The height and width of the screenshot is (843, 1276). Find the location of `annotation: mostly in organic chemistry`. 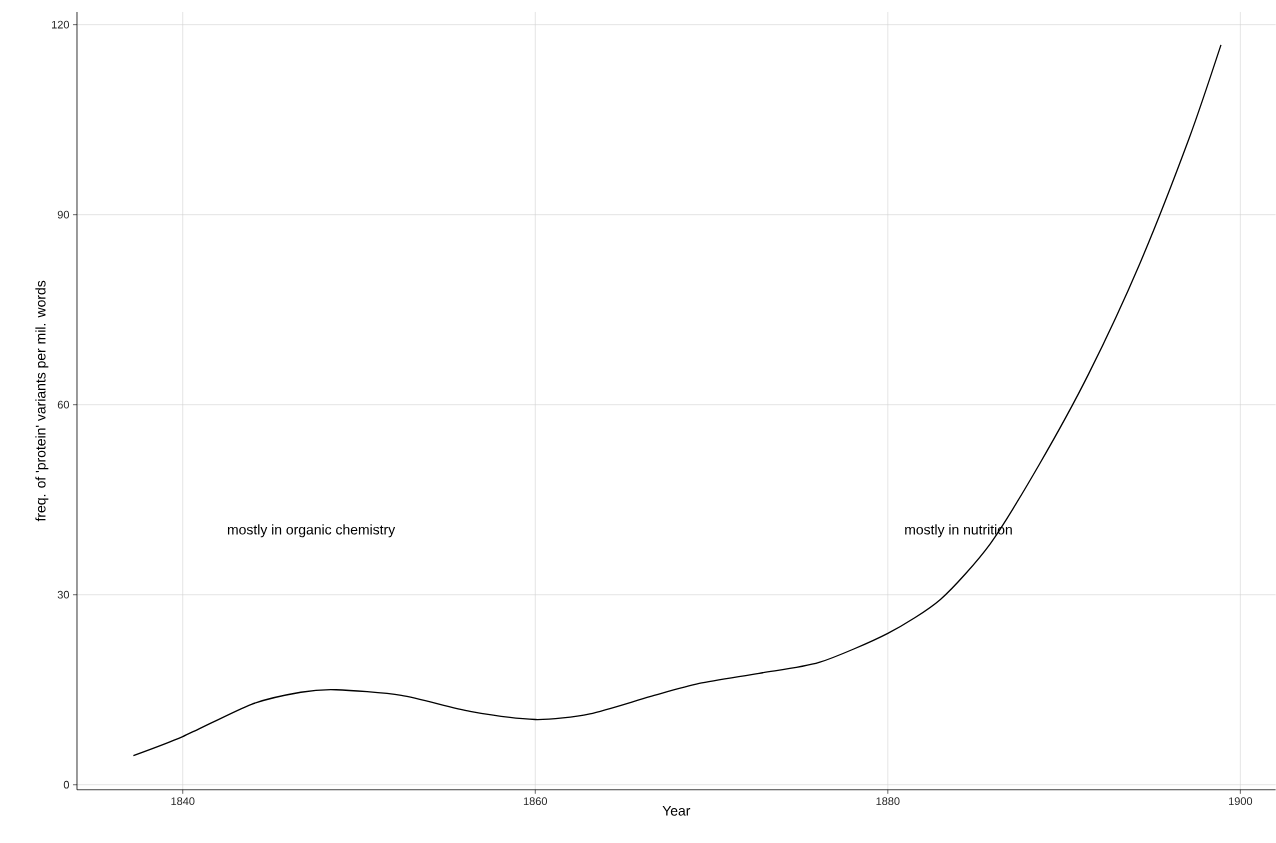

annotation: mostly in organic chemistry is located at coordinates (311, 531).